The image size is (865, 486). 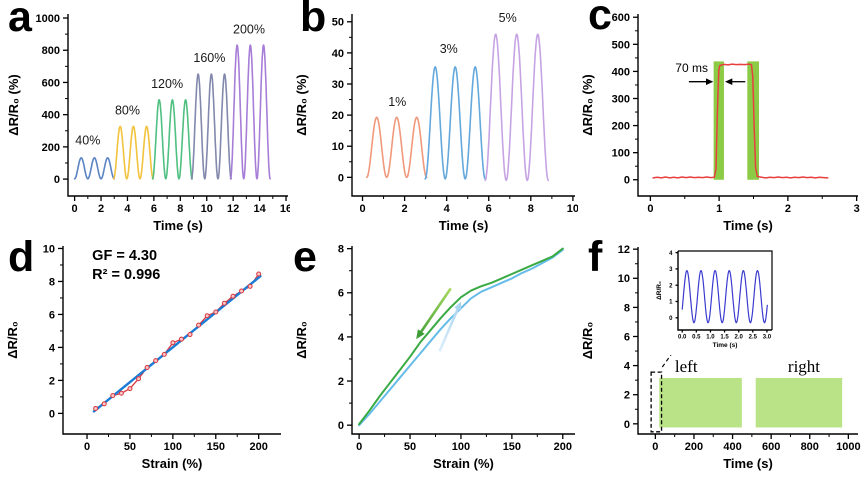 I want to click on x-tick-label: 2.0, so click(x=739, y=338).